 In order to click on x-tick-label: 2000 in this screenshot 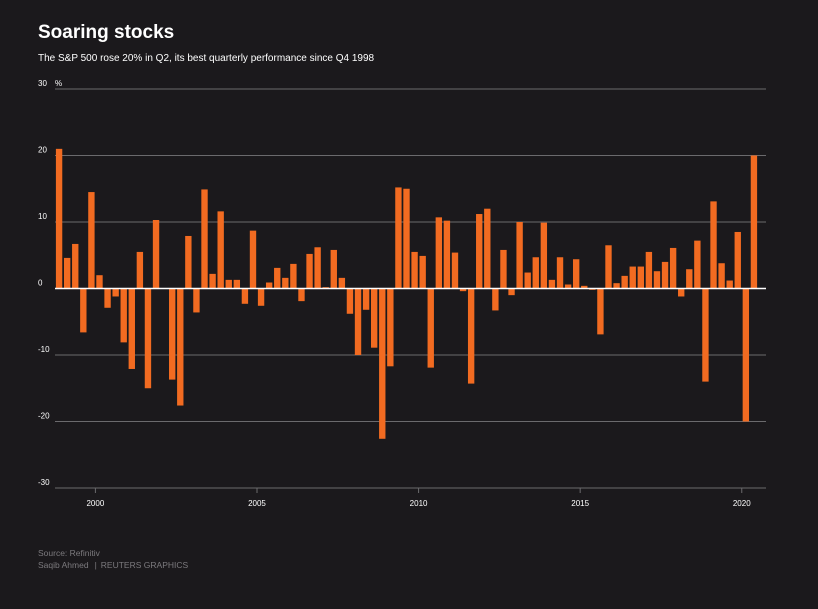, I will do `click(95, 503)`.